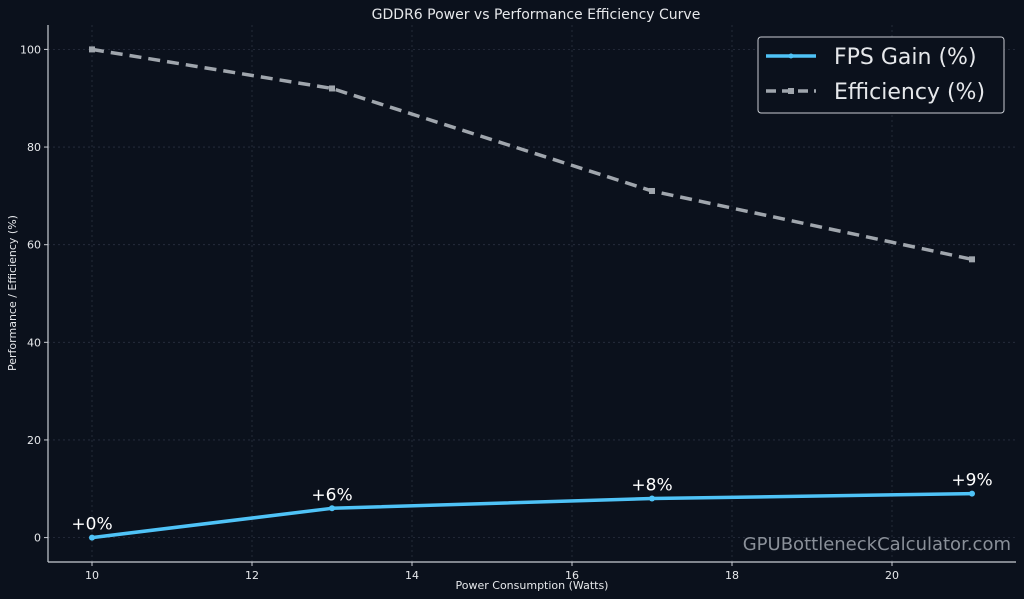  Describe the element at coordinates (412, 575) in the screenshot. I see `x-tick-label: 14` at that location.